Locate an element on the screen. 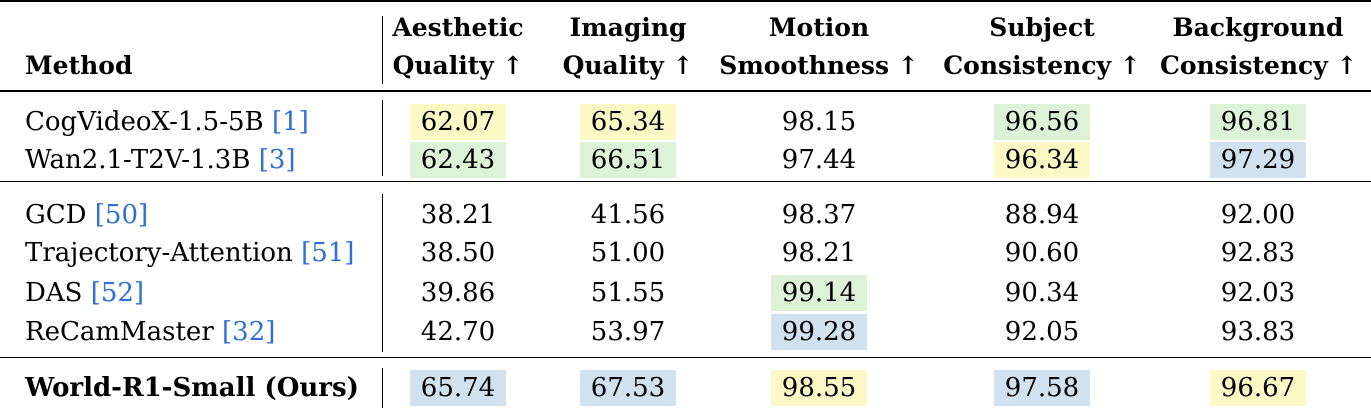  background-consistency-value: 93.83 is located at coordinates (1258, 332).